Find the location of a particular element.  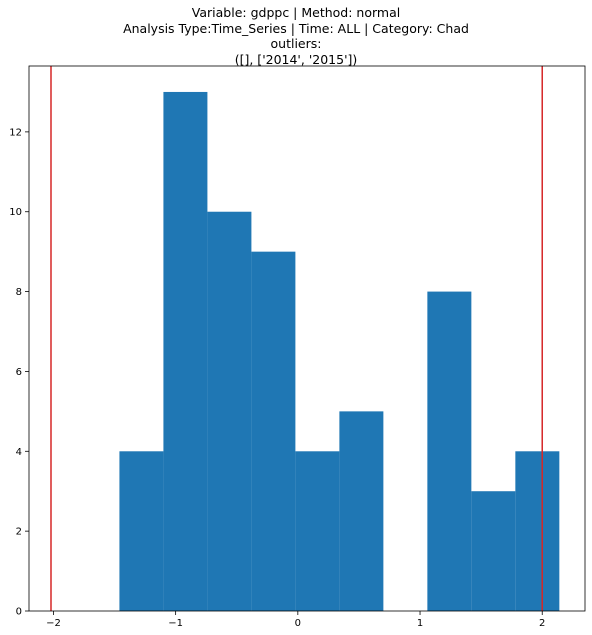

y-tick-label: 10 is located at coordinates (15, 212).